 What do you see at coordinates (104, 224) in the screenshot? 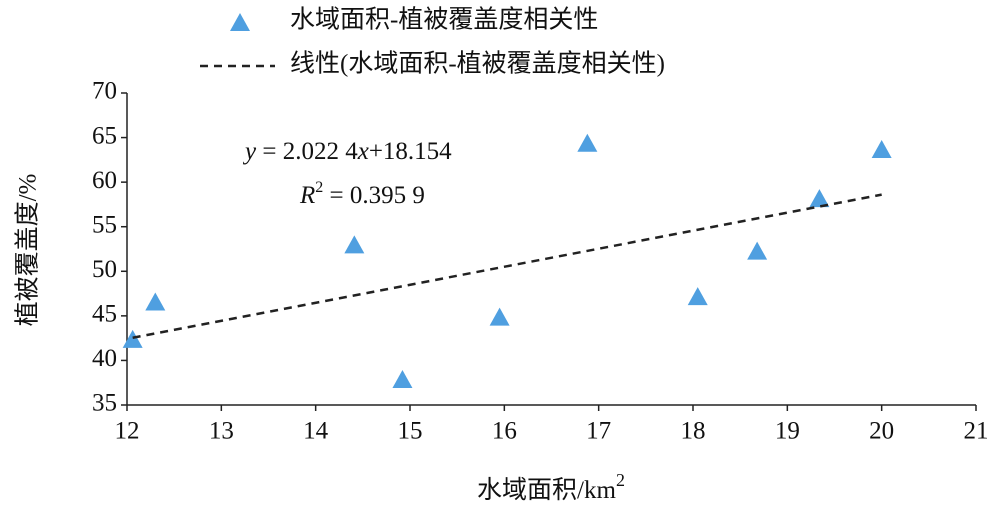
I see `y-tick-label: 55` at bounding box center [104, 224].